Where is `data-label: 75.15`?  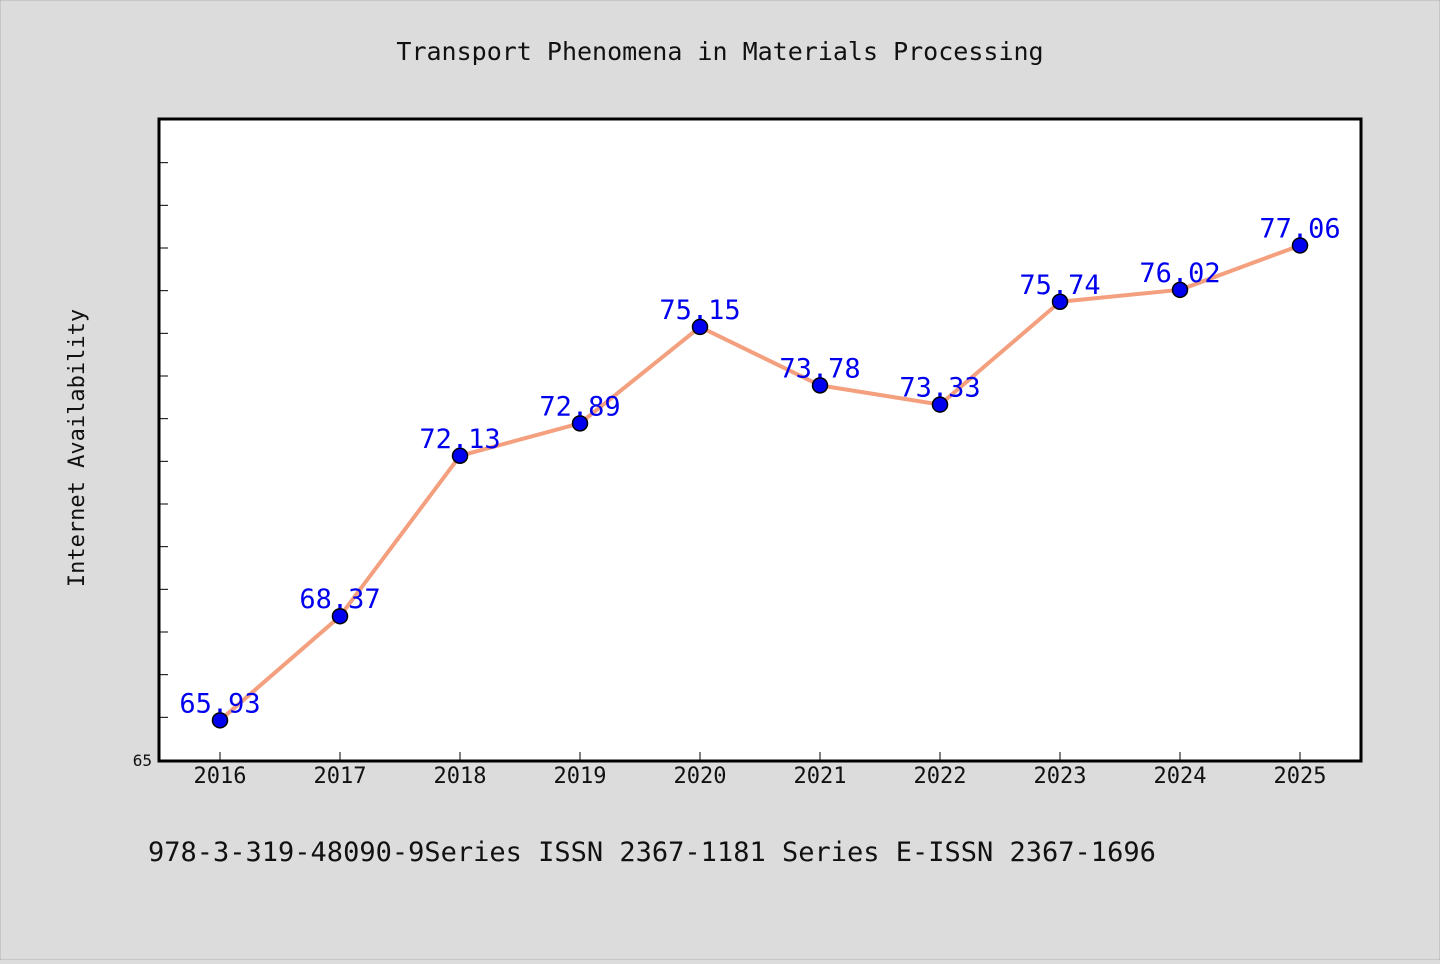 data-label: 75.15 is located at coordinates (699, 310).